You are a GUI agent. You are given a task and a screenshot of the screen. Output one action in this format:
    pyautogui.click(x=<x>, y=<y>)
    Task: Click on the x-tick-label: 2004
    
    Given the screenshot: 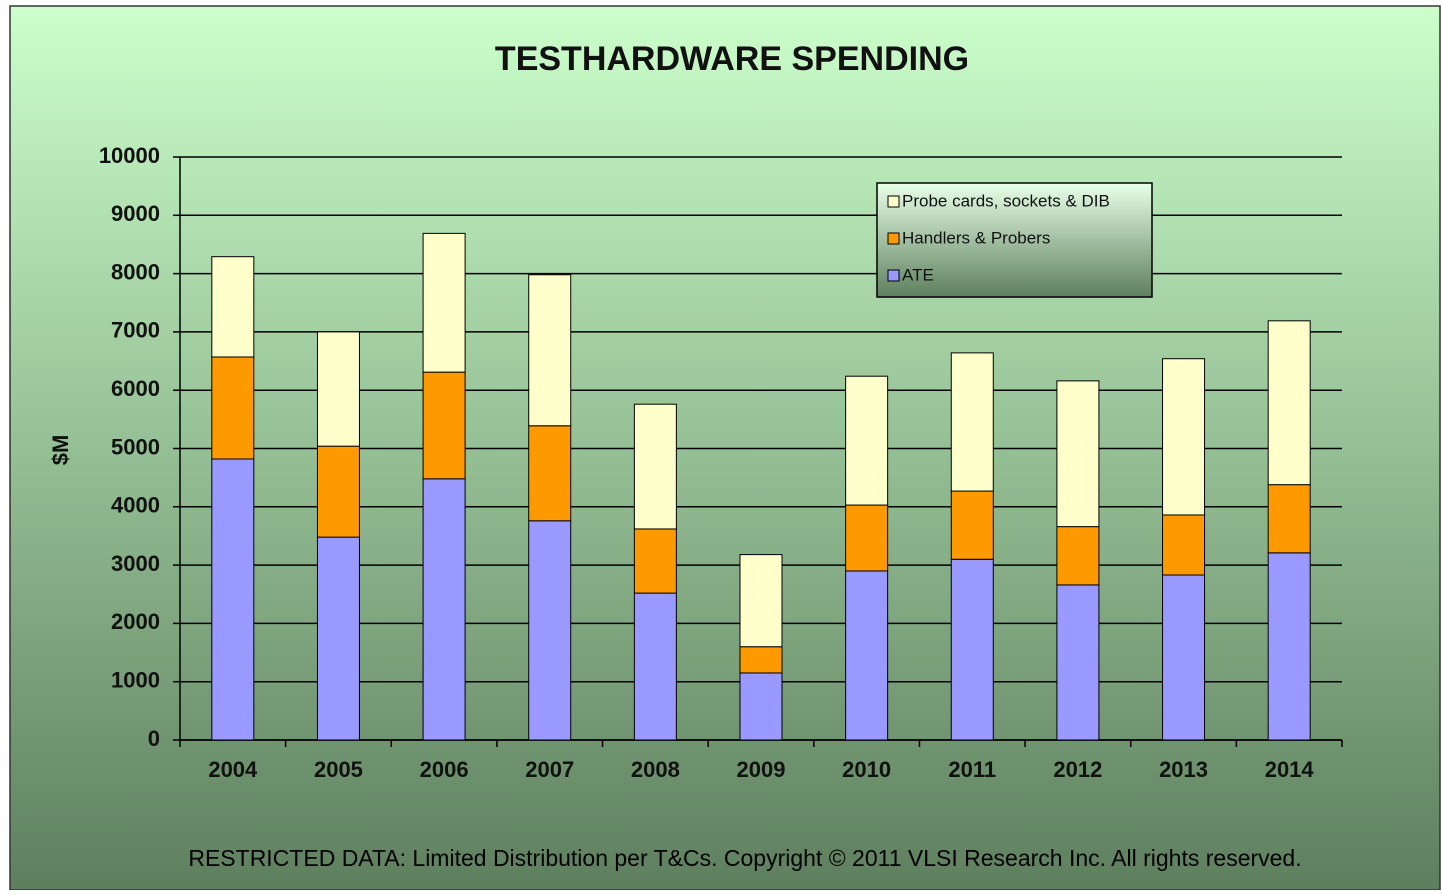 What is the action you would take?
    pyautogui.click(x=233, y=769)
    